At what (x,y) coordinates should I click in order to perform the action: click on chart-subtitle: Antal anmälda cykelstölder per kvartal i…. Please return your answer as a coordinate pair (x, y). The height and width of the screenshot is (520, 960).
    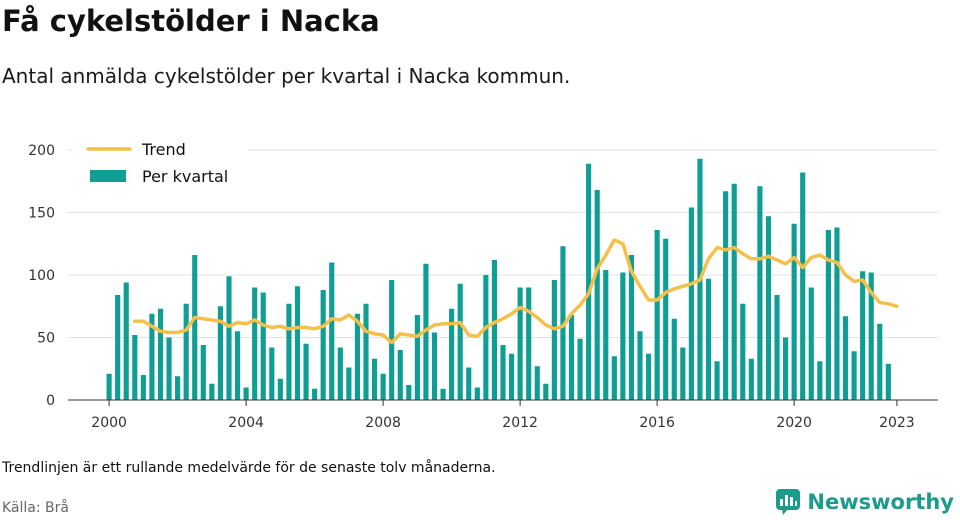
    Looking at the image, I should click on (286, 76).